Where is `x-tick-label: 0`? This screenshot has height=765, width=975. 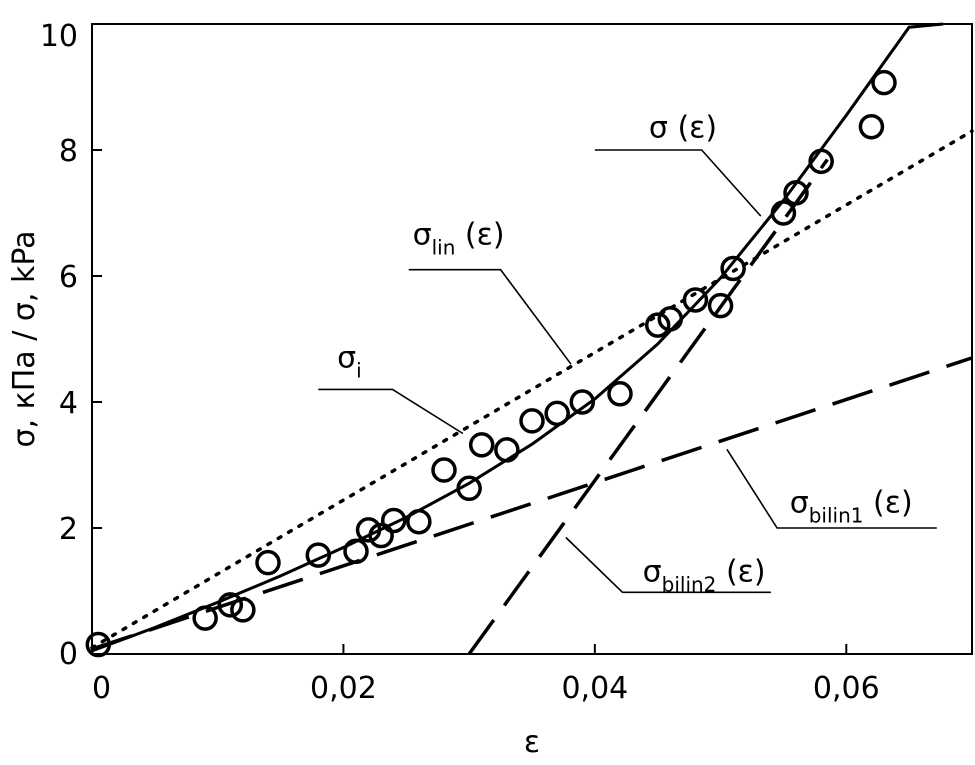 x-tick-label: 0 is located at coordinates (101, 688).